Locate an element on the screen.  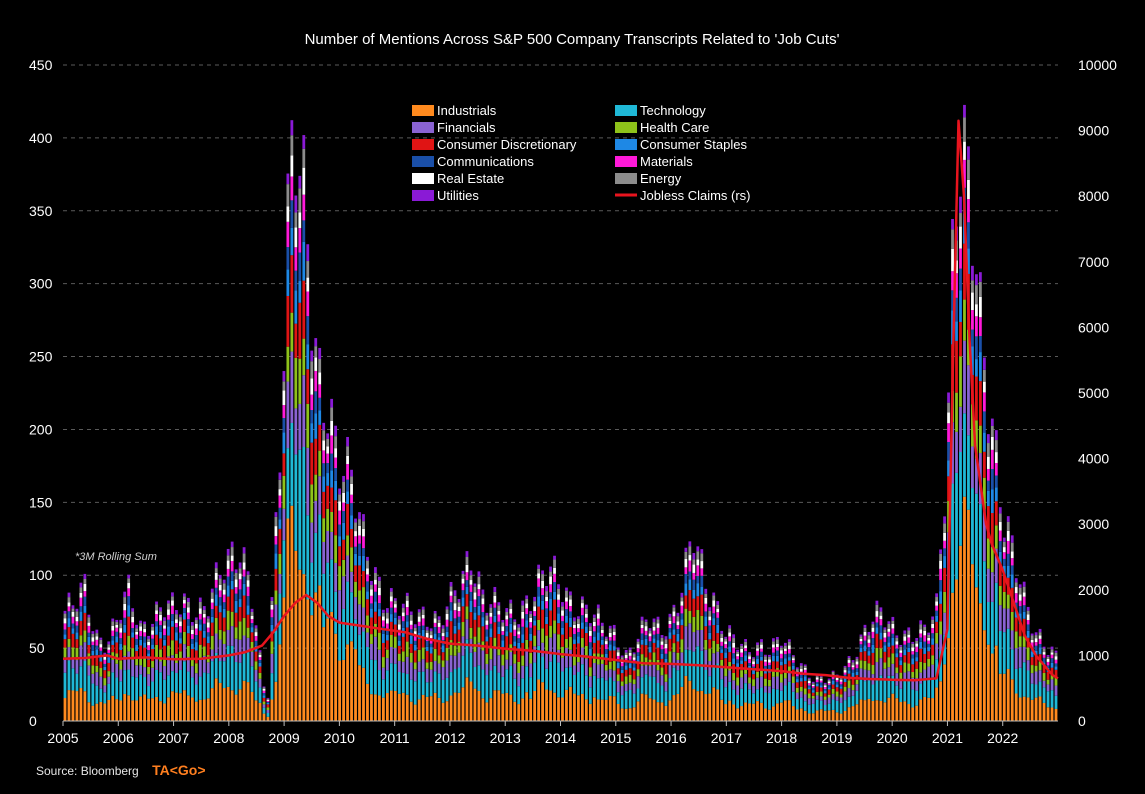
x-tick-label: 2011 is located at coordinates (395, 738).